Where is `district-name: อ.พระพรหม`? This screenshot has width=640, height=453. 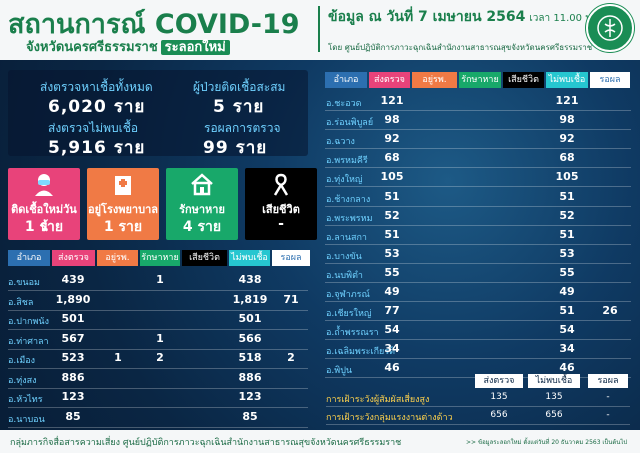 district-name: อ.พระพรหม is located at coordinates (349, 218).